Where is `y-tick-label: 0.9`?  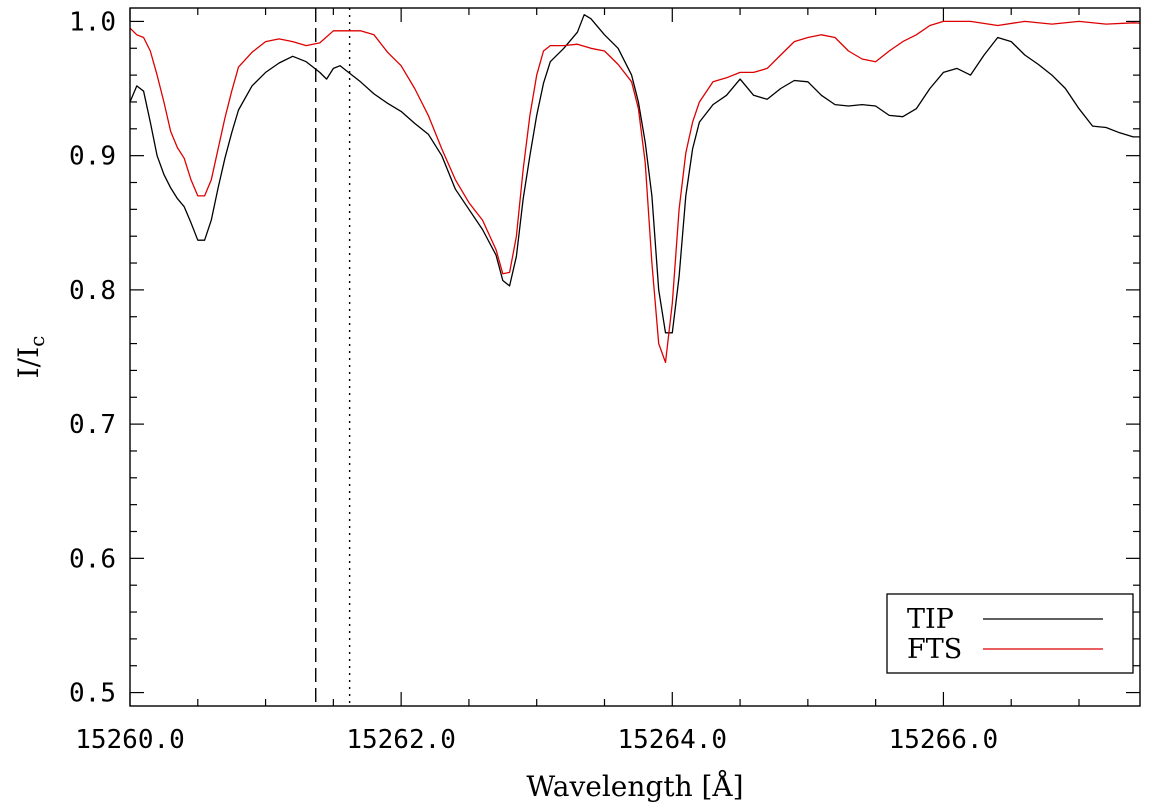
y-tick-label: 0.9 is located at coordinates (92, 157).